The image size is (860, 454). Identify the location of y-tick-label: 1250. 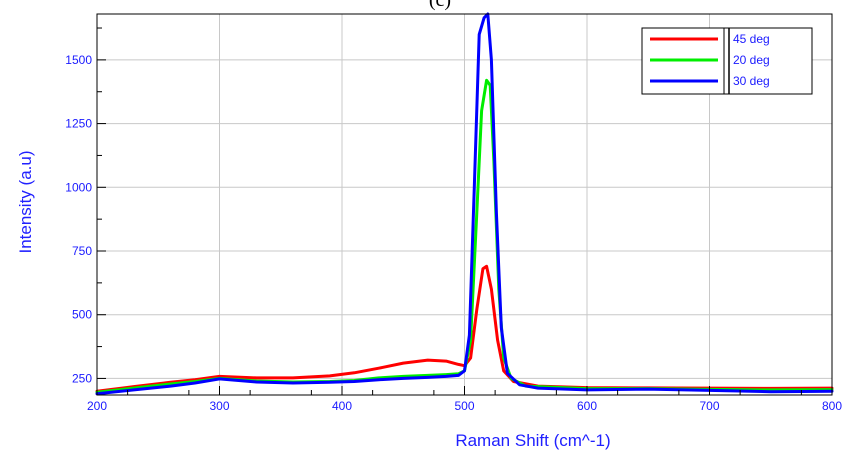
(78, 124).